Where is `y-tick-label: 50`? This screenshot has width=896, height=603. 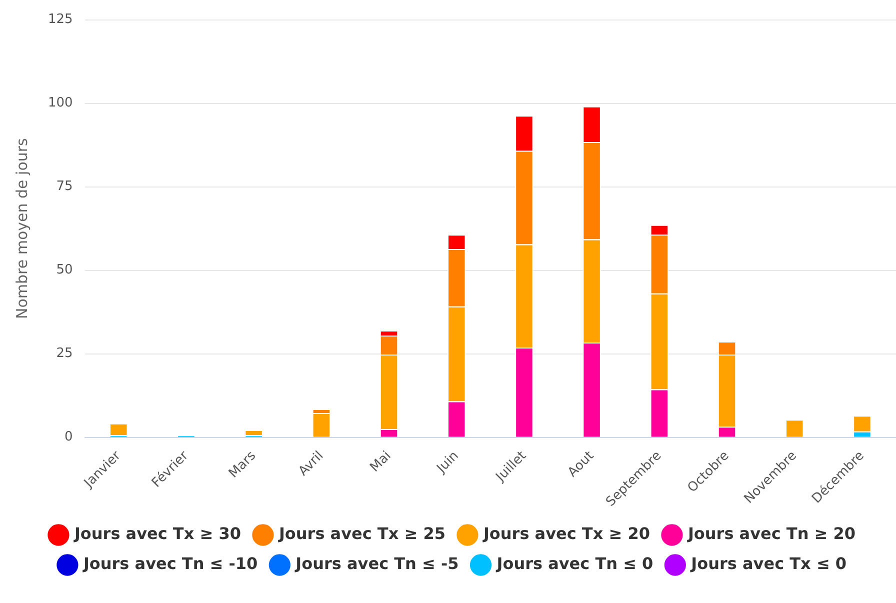 y-tick-label: 50 is located at coordinates (64, 270).